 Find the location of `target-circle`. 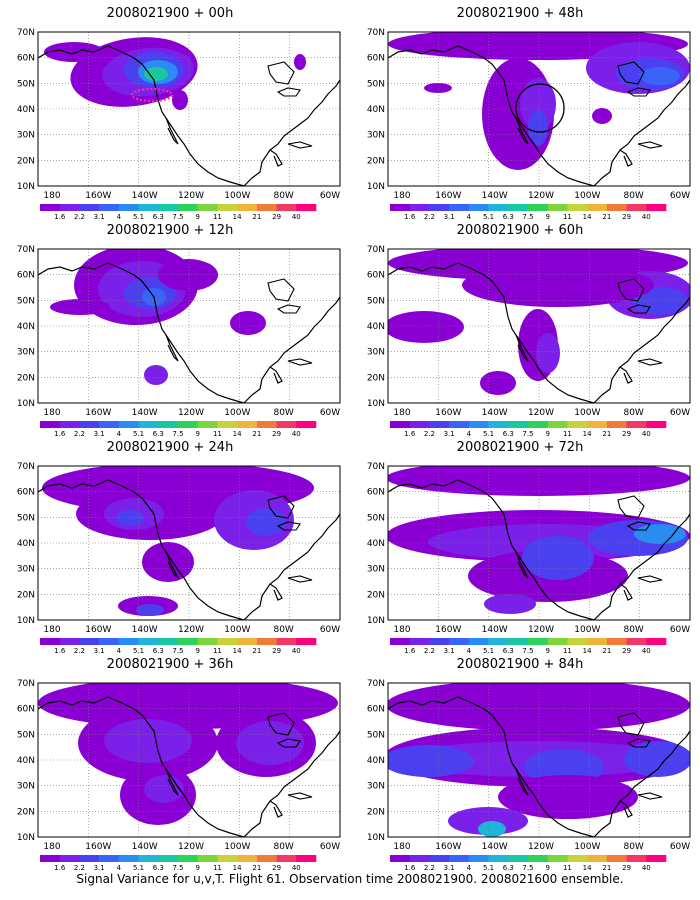

target-circle is located at coordinates (540, 108).